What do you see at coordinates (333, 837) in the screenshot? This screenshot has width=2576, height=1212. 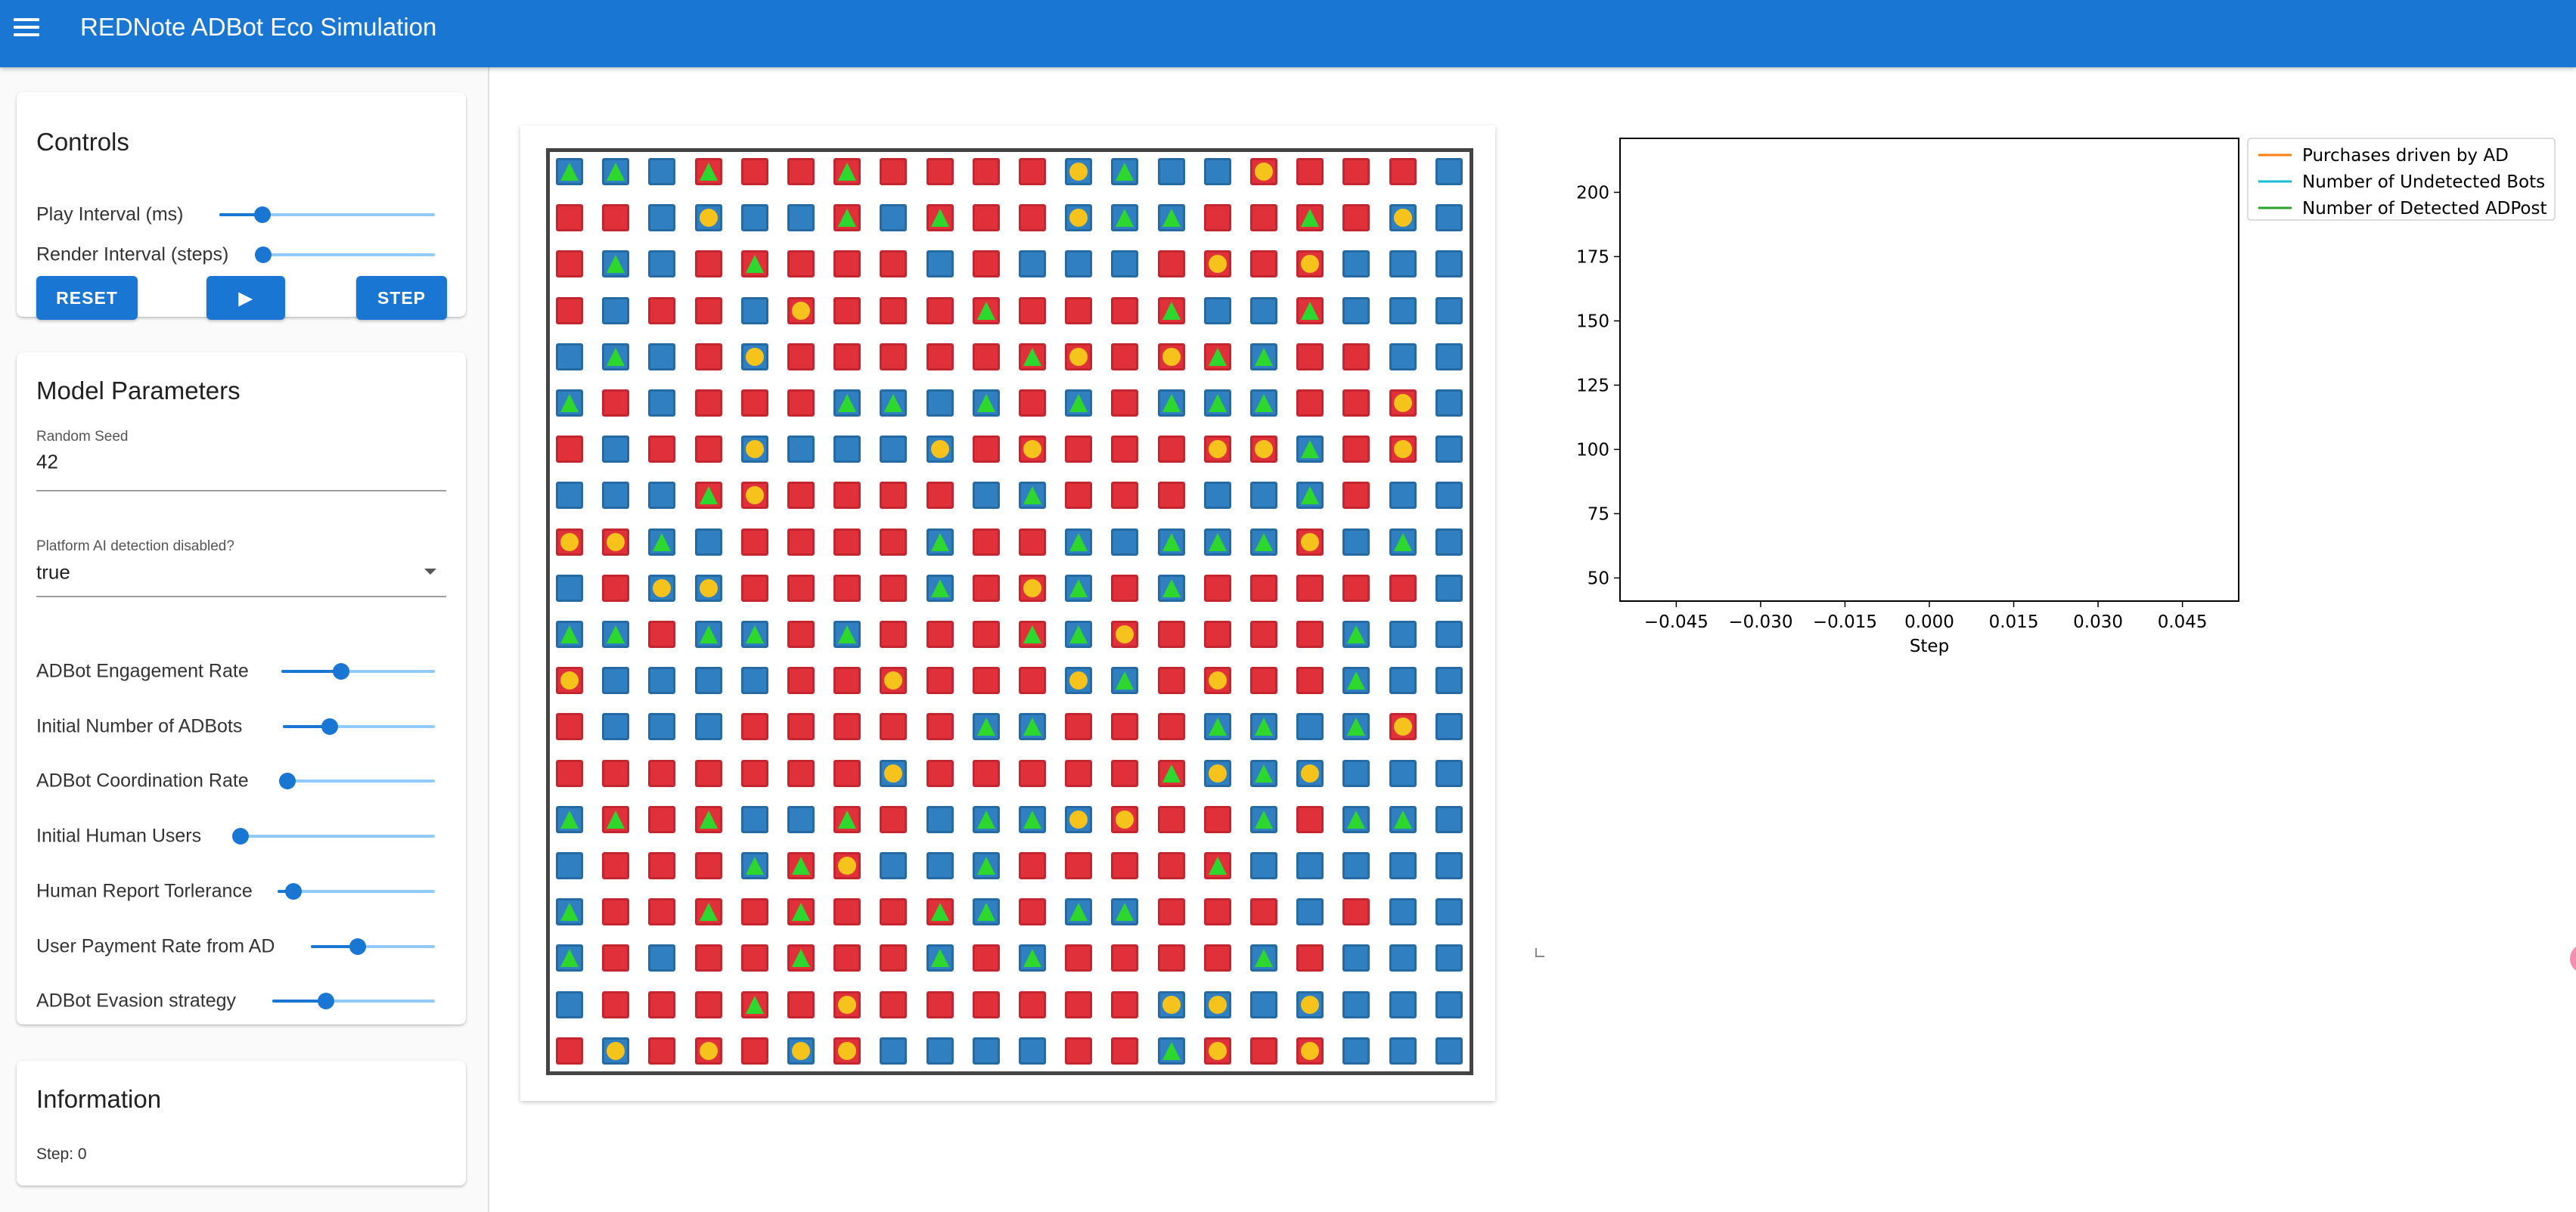 I see `human-users-slider` at bounding box center [333, 837].